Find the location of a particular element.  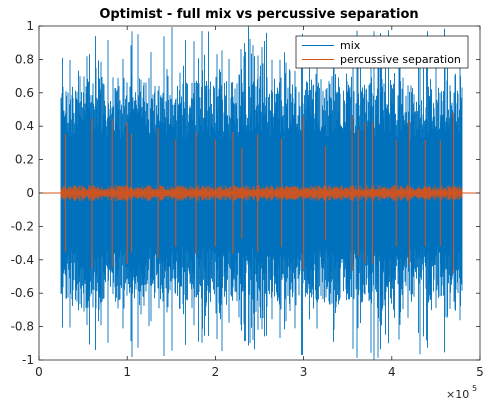

y-tick-label: 1 is located at coordinates (30, 26).